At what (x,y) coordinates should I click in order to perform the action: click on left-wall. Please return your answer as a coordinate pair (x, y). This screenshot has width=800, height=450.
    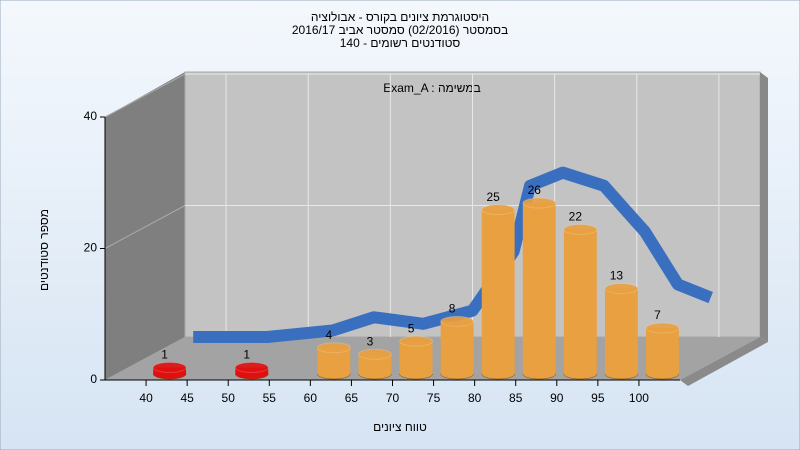
    Looking at the image, I should click on (145, 226).